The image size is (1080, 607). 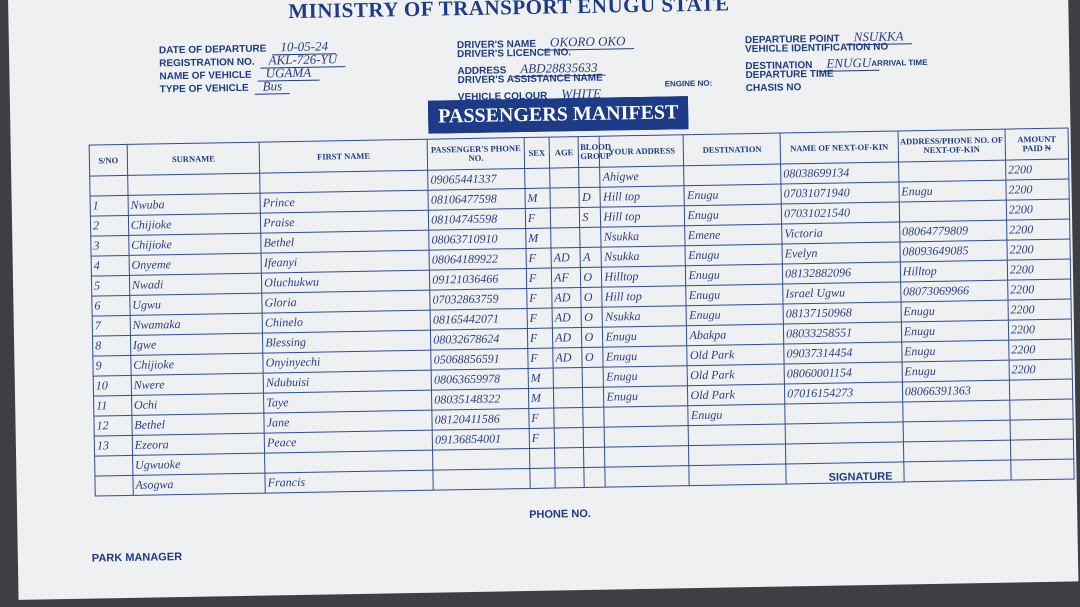 I want to click on cell: 08063710910, so click(x=477, y=239).